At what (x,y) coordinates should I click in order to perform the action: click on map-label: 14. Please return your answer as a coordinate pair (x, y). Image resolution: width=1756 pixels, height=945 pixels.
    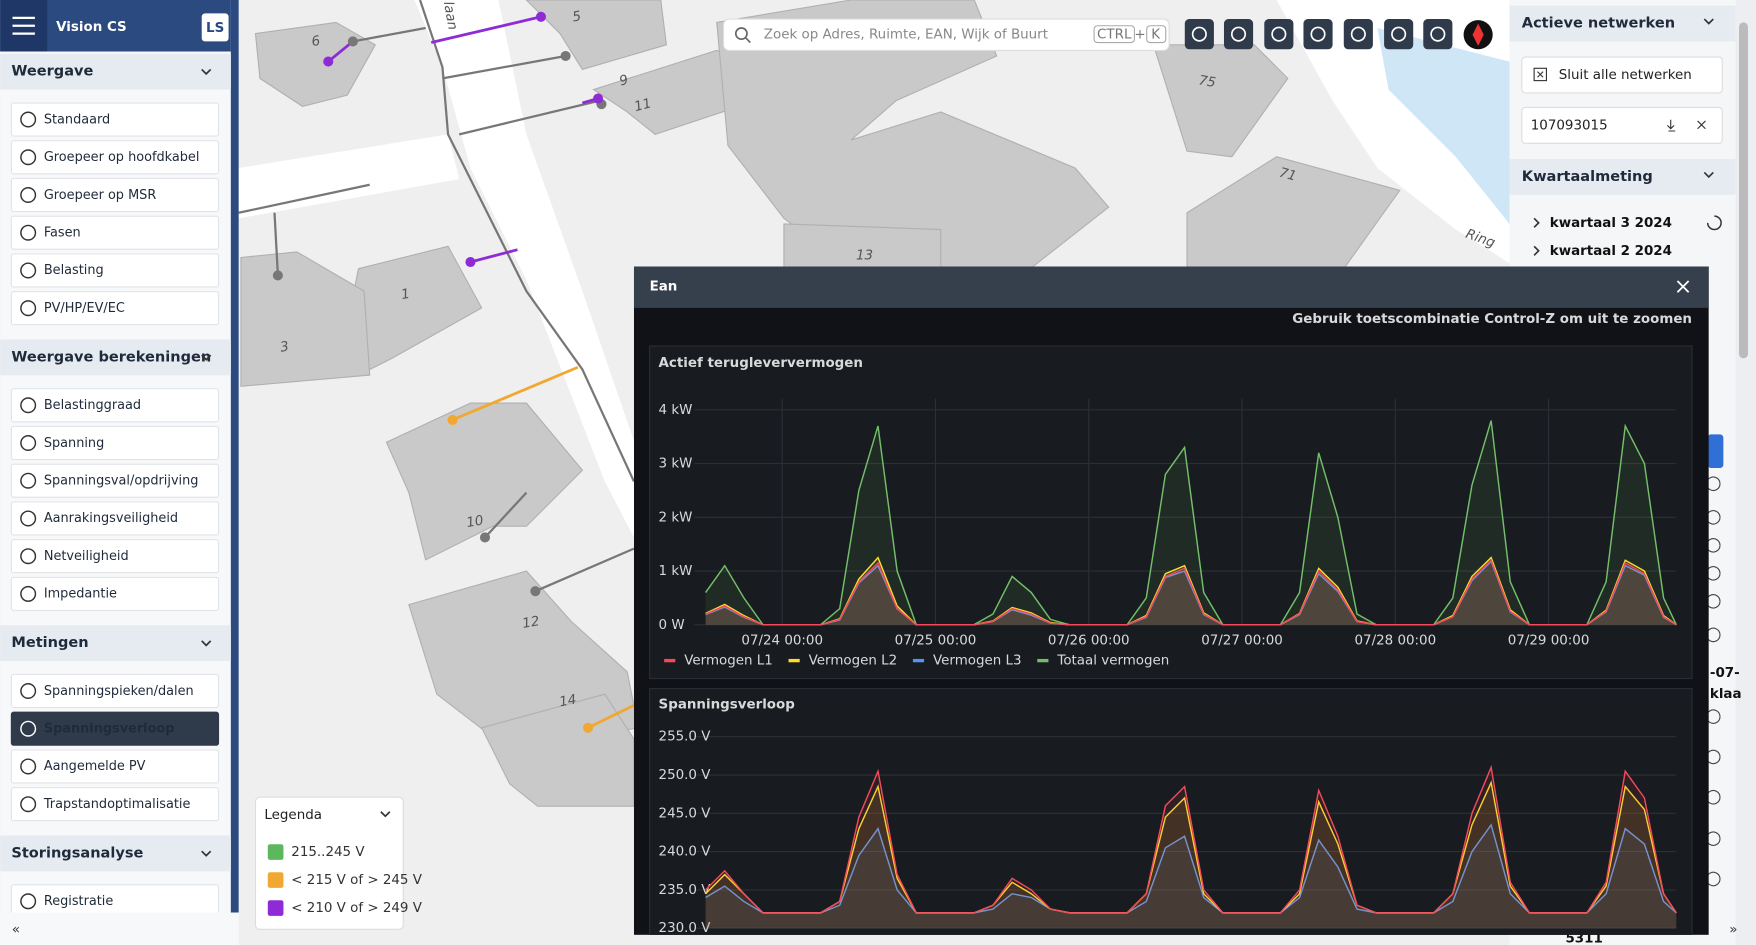
    Looking at the image, I should click on (567, 702).